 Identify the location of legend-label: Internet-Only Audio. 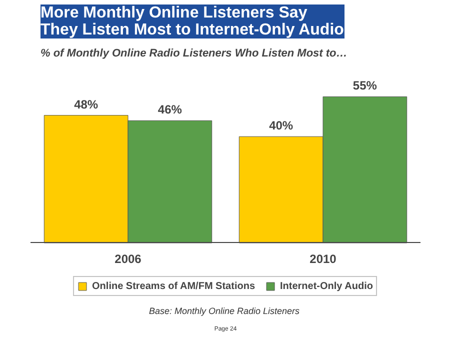
(326, 286).